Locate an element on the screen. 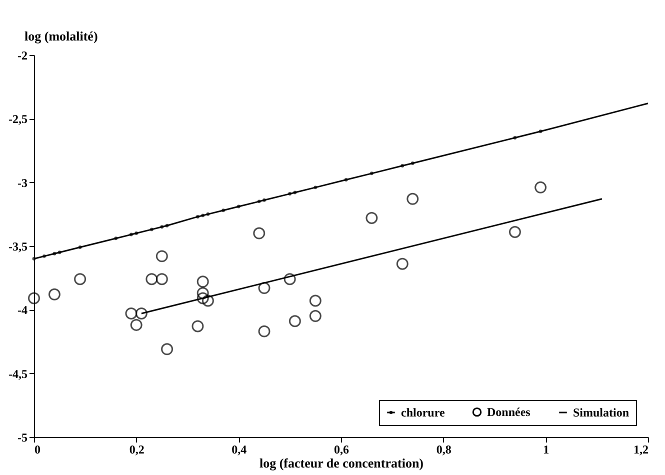  y-tick-label: -2,5 is located at coordinates (18, 119).